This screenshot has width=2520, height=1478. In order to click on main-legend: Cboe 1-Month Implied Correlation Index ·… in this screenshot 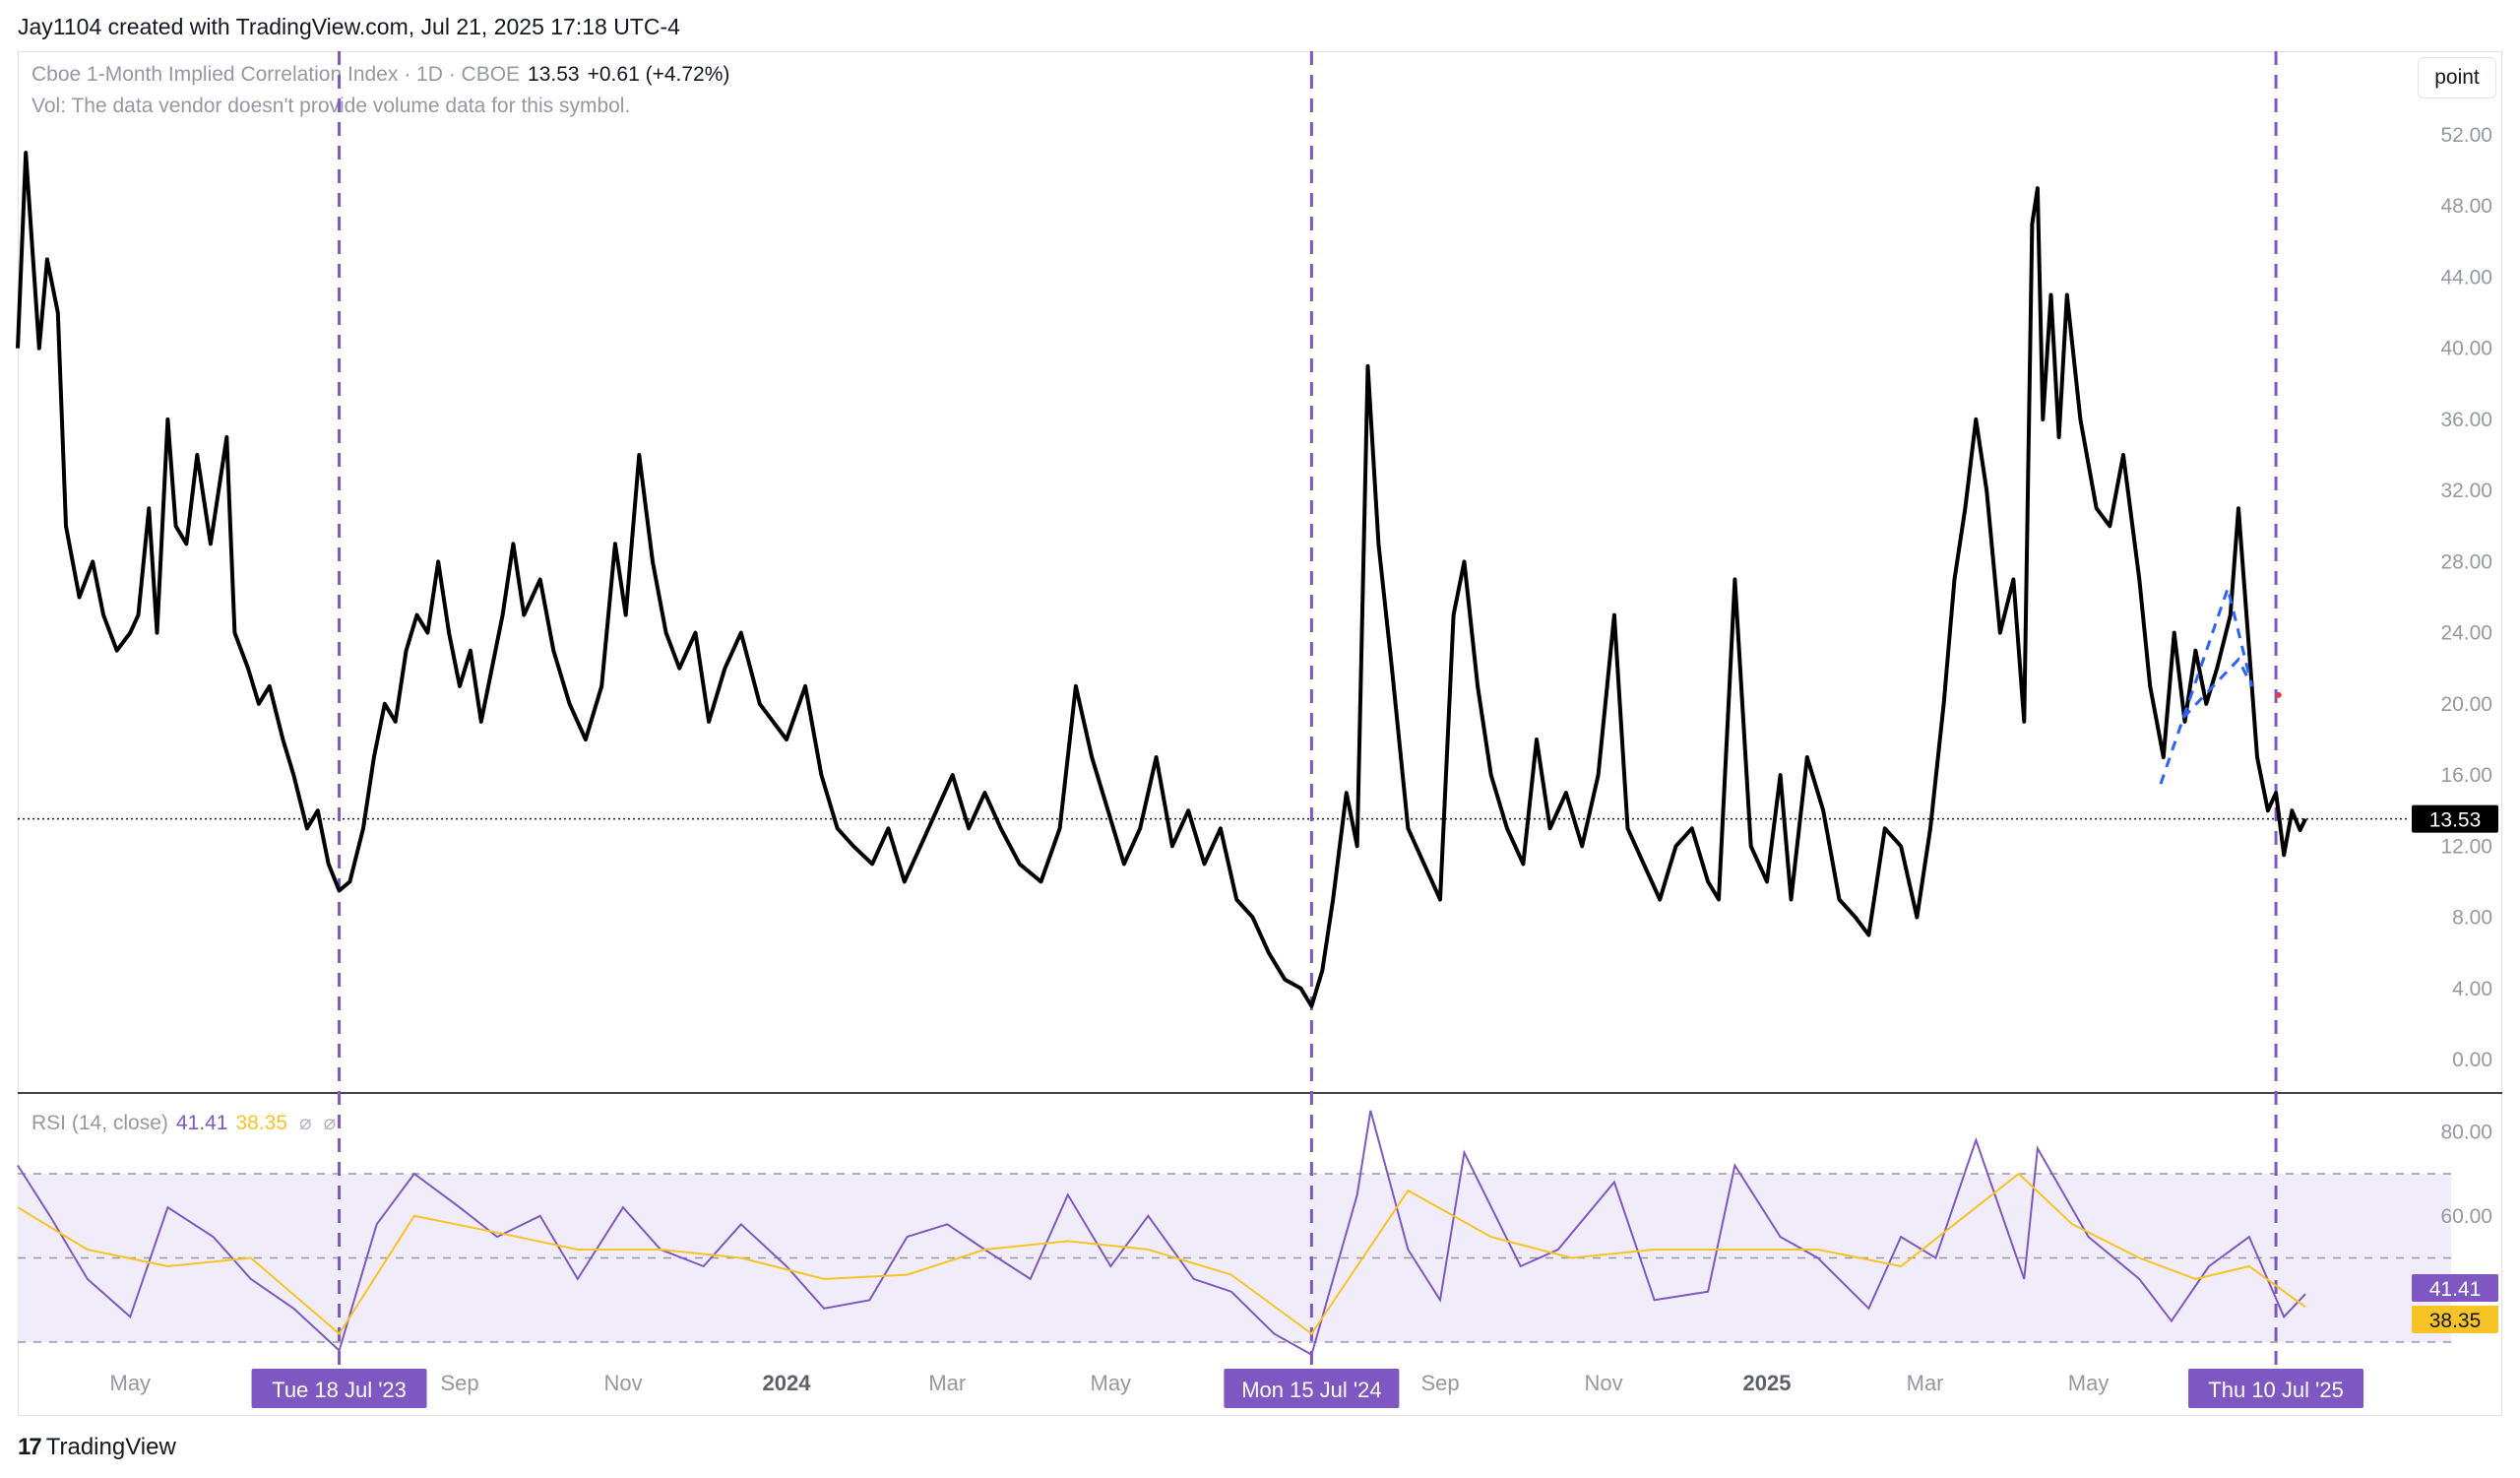, I will do `click(380, 75)`.